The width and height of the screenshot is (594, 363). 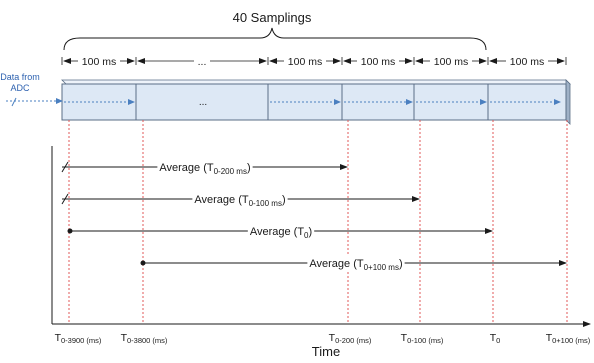 I want to click on time-tick-label: T0-200 (ms), so click(x=350, y=338).